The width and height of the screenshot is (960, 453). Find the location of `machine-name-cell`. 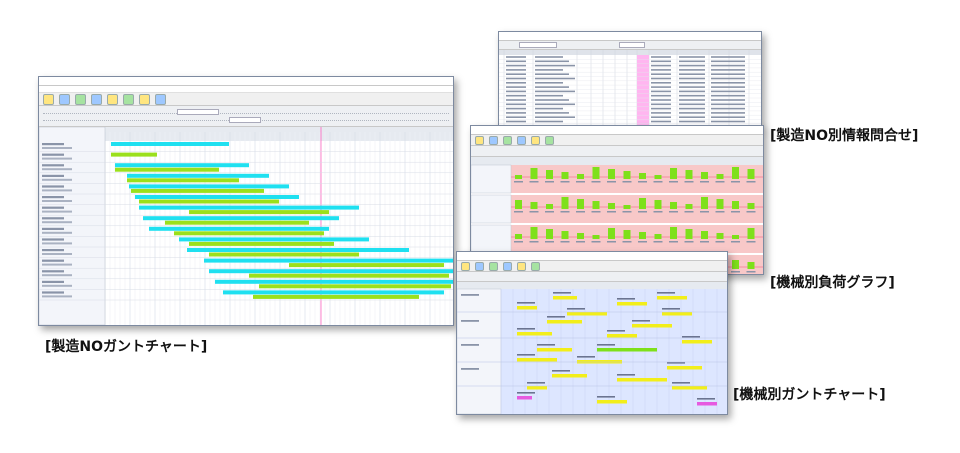

machine-name-cell is located at coordinates (491, 239).